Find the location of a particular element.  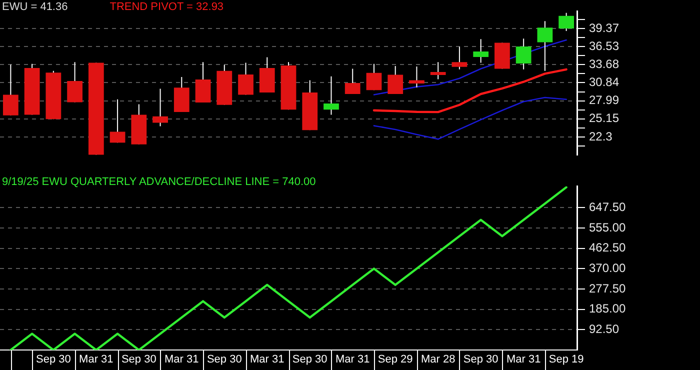

y-tick-label: 647.50 is located at coordinates (607, 207).